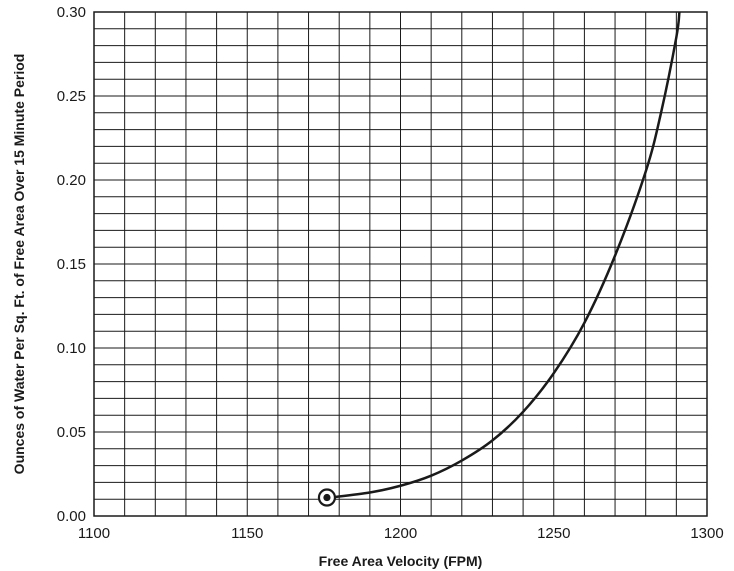 Image resolution: width=734 pixels, height=571 pixels. Describe the element at coordinates (94, 533) in the screenshot. I see `x-tick-label: 1100` at that location.